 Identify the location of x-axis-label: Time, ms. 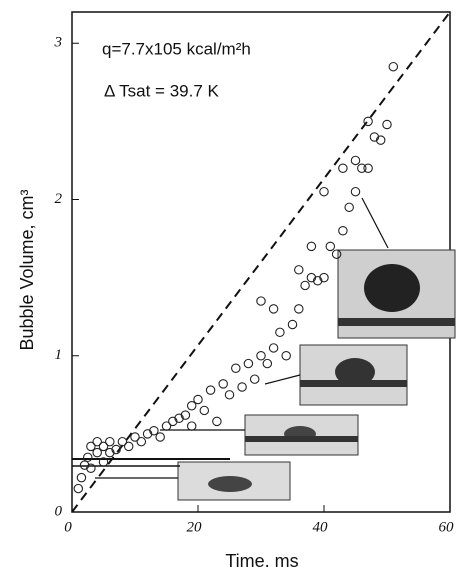
(261, 559).